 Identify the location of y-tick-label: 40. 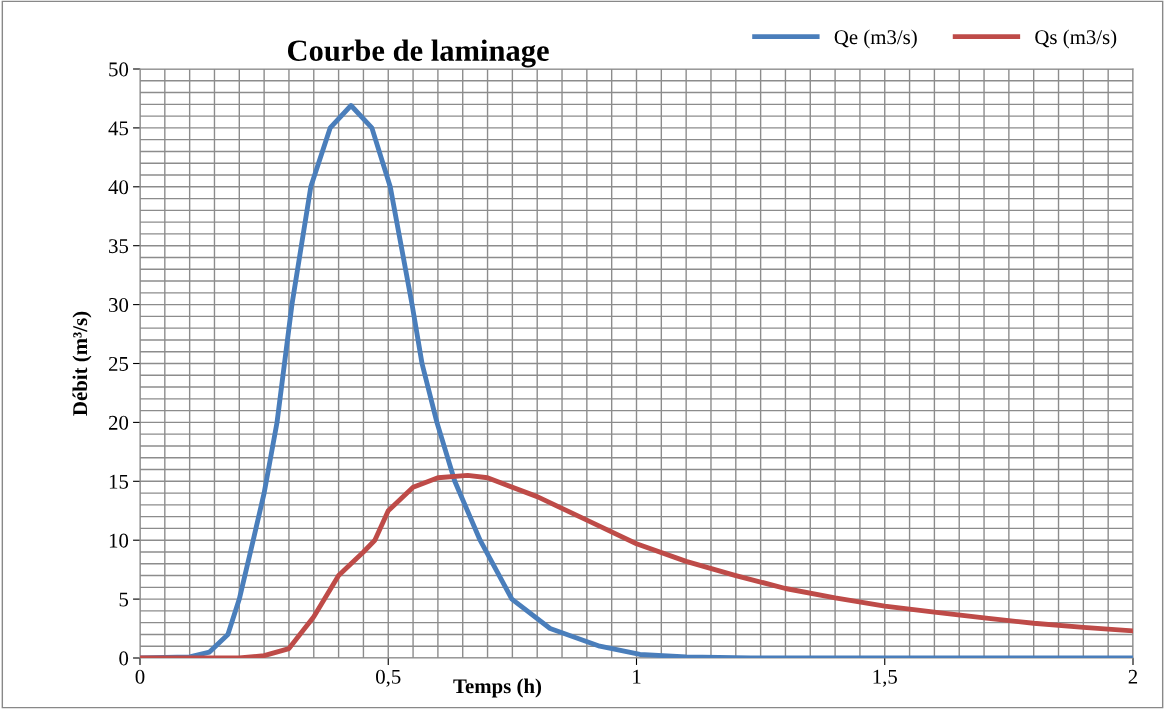
(118, 187).